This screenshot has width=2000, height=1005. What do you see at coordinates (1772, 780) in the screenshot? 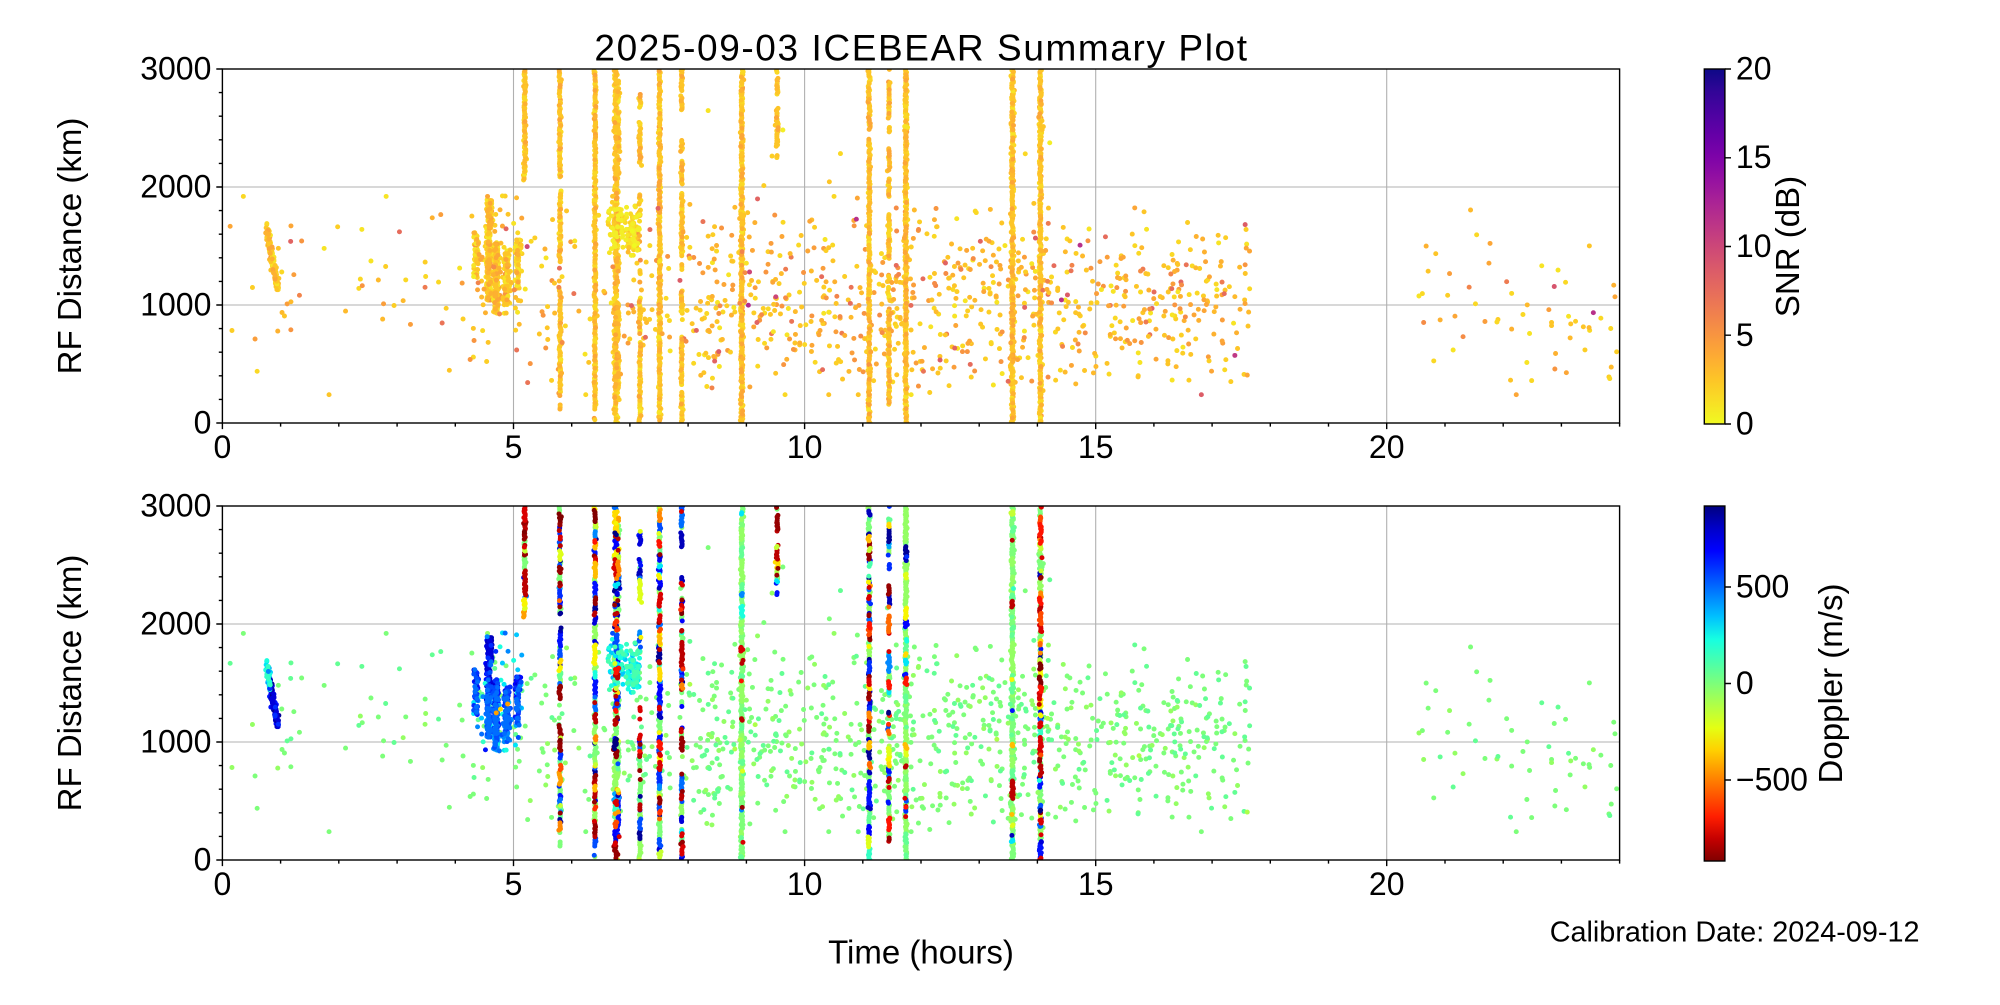
I see `svg-text: −500` at bounding box center [1772, 780].